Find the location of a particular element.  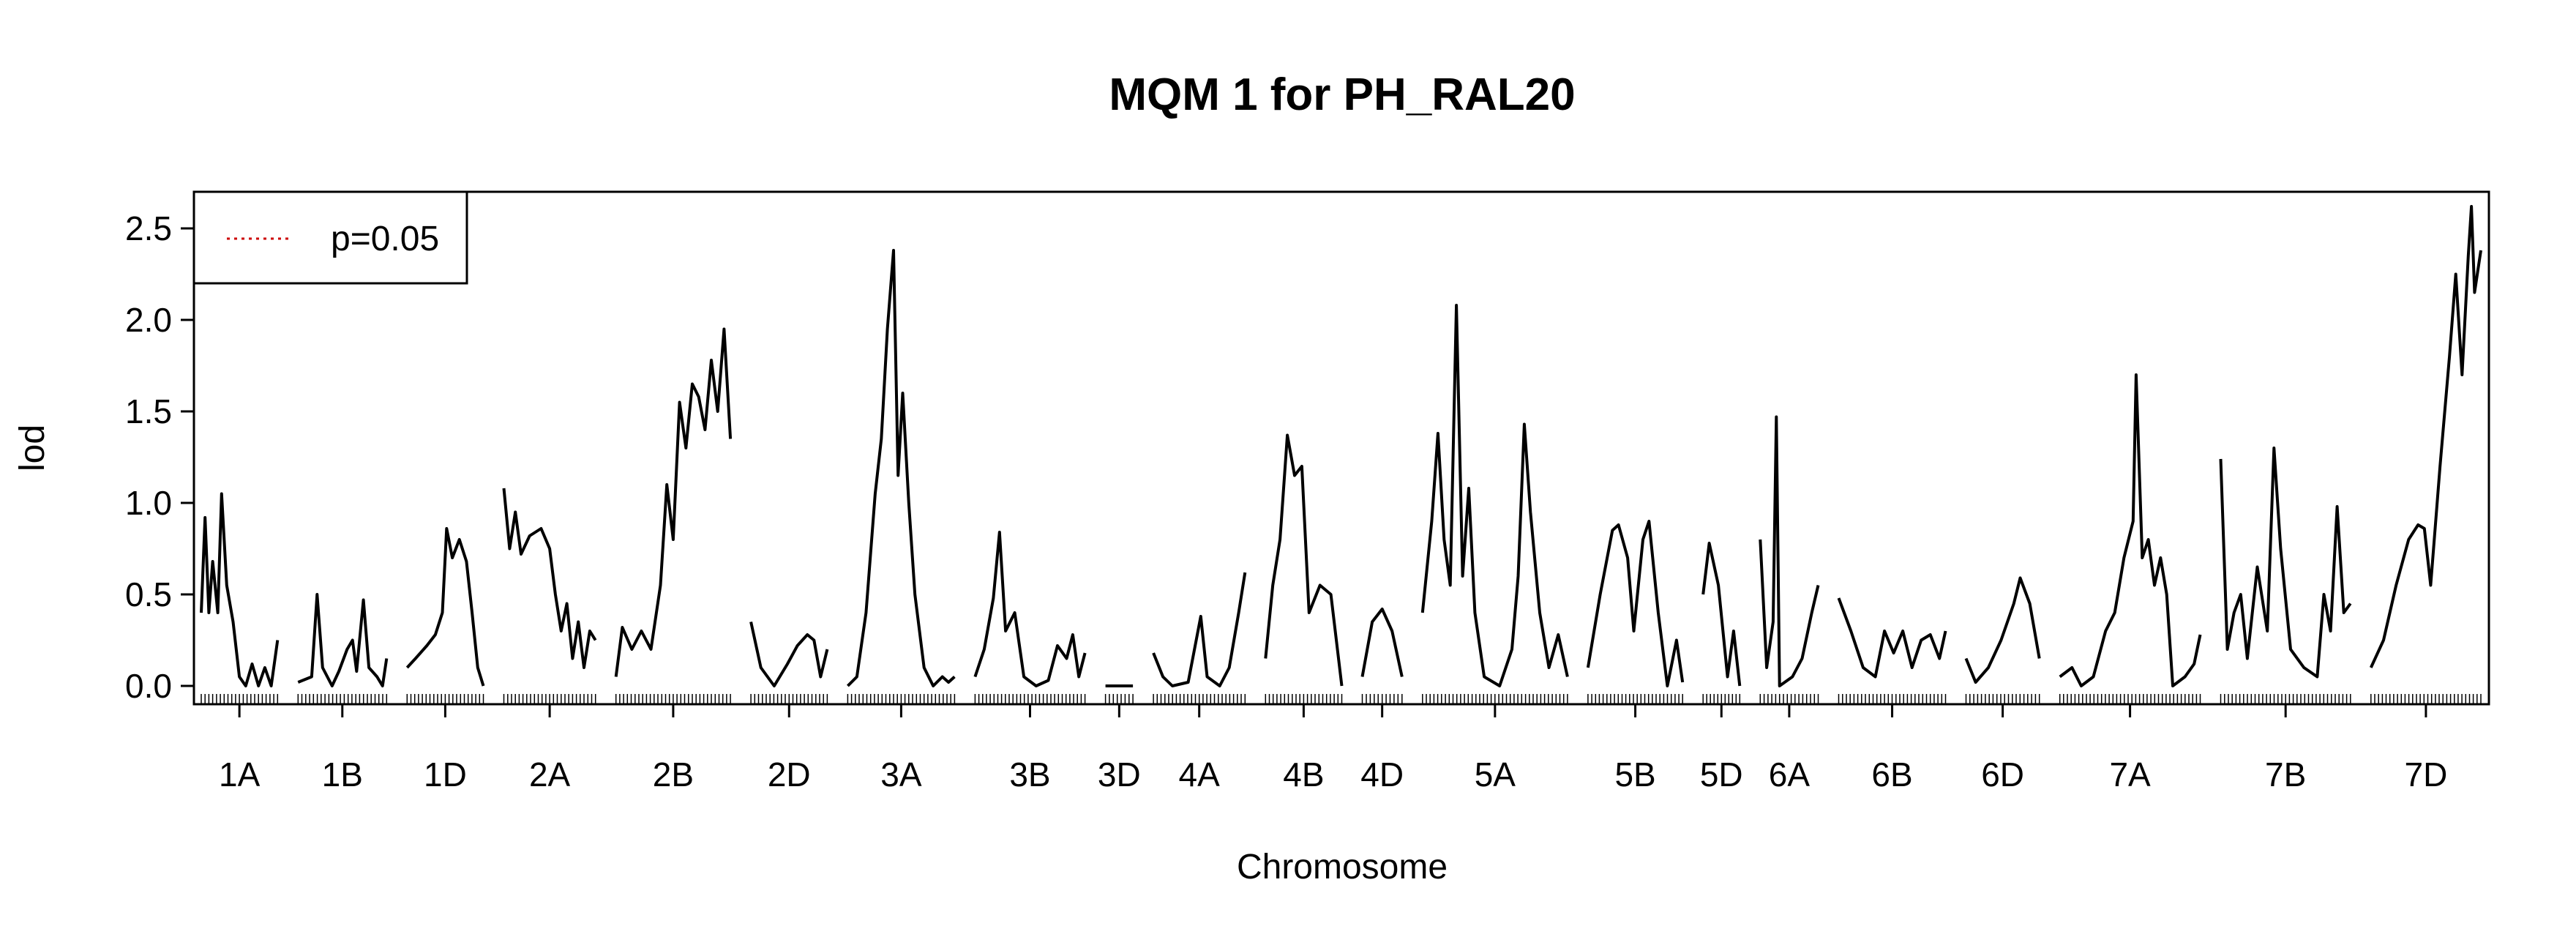

x-tick-label: 6B is located at coordinates (1891, 775).